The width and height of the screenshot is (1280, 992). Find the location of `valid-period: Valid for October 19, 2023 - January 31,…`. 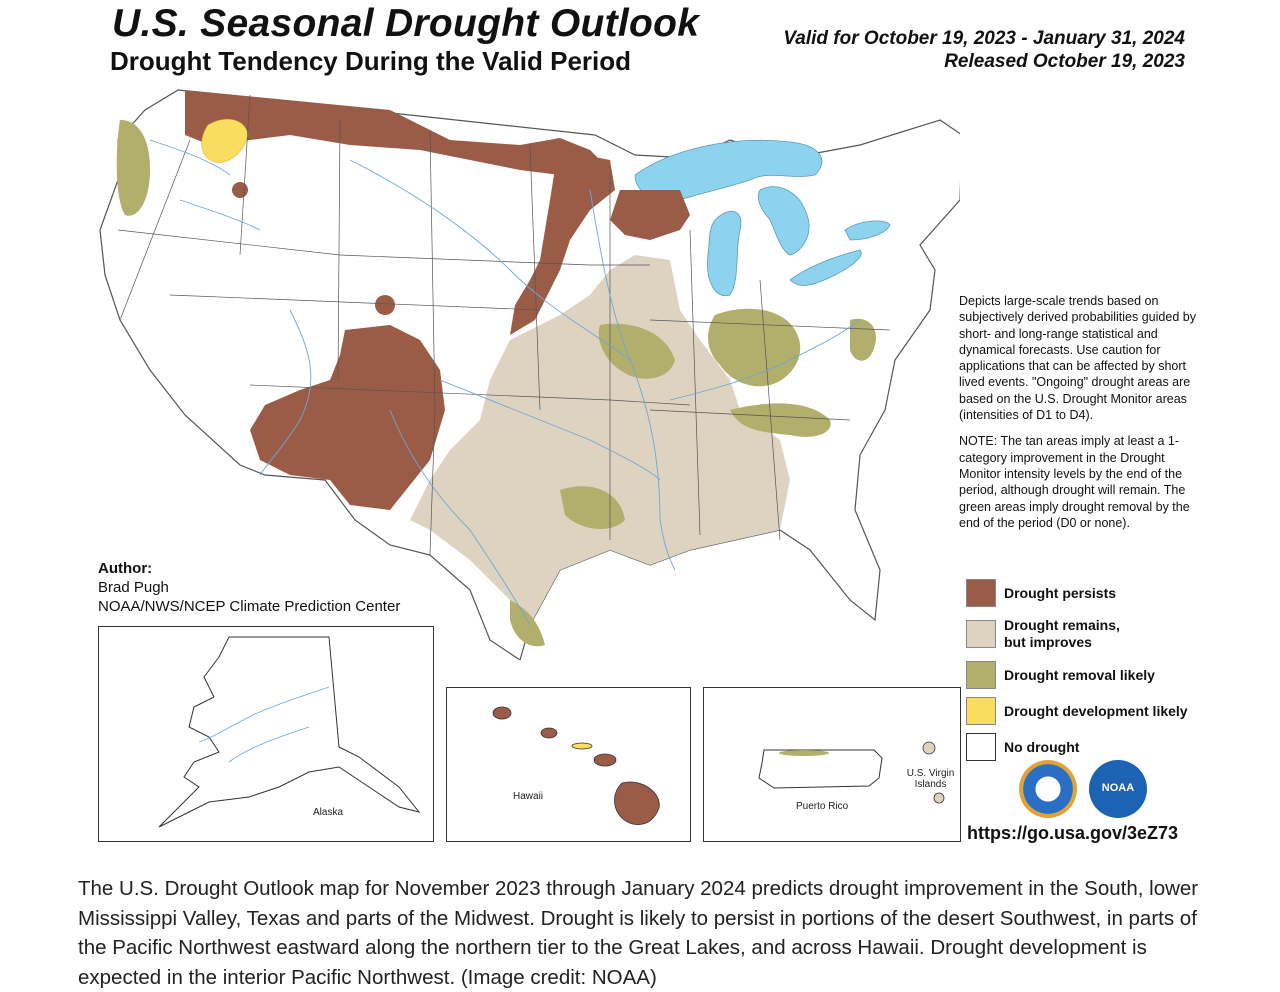

valid-period: Valid for October 19, 2023 - January 31,… is located at coordinates (984, 50).